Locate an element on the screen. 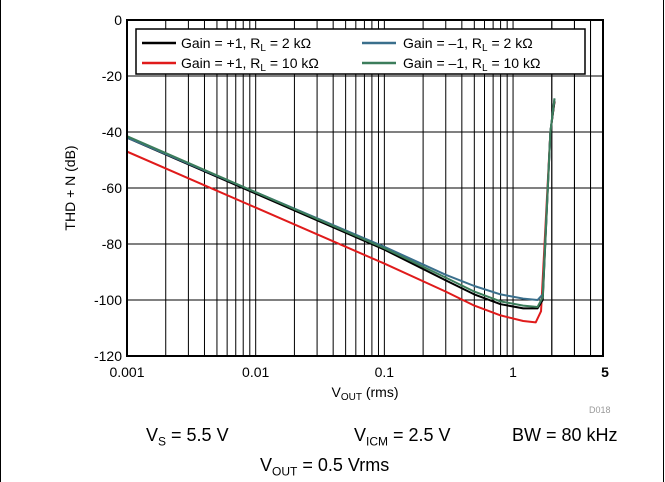  legend-label-2: Gain = –1, RL = 2 kΩ is located at coordinates (468, 44).